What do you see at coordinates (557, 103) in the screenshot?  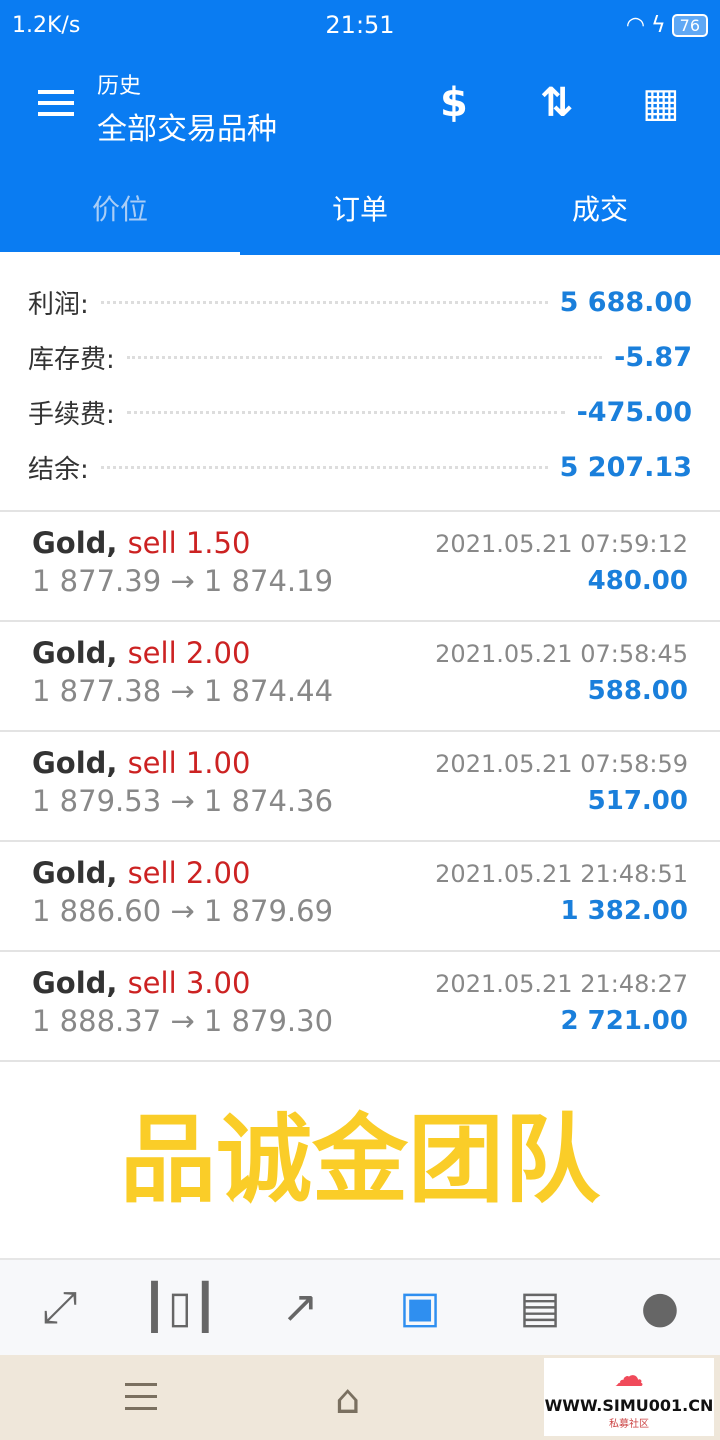 I see `sort-icon: ⇅` at bounding box center [557, 103].